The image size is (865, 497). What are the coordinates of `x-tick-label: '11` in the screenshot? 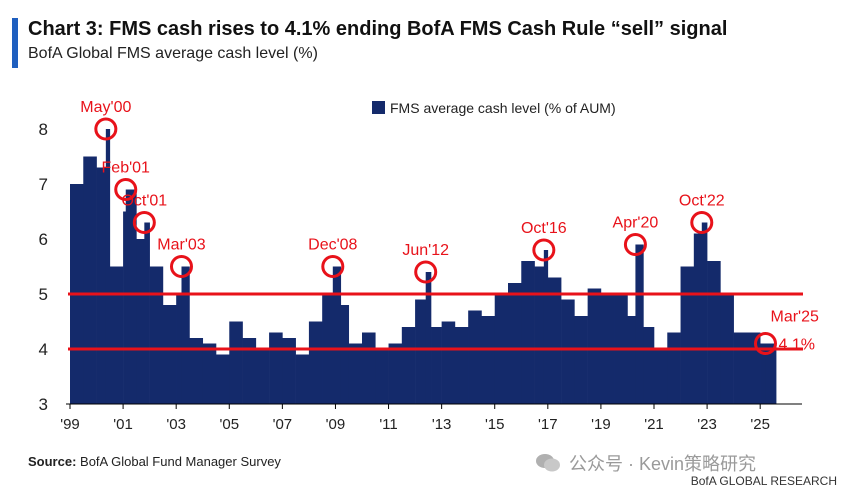 It's located at (388, 424).